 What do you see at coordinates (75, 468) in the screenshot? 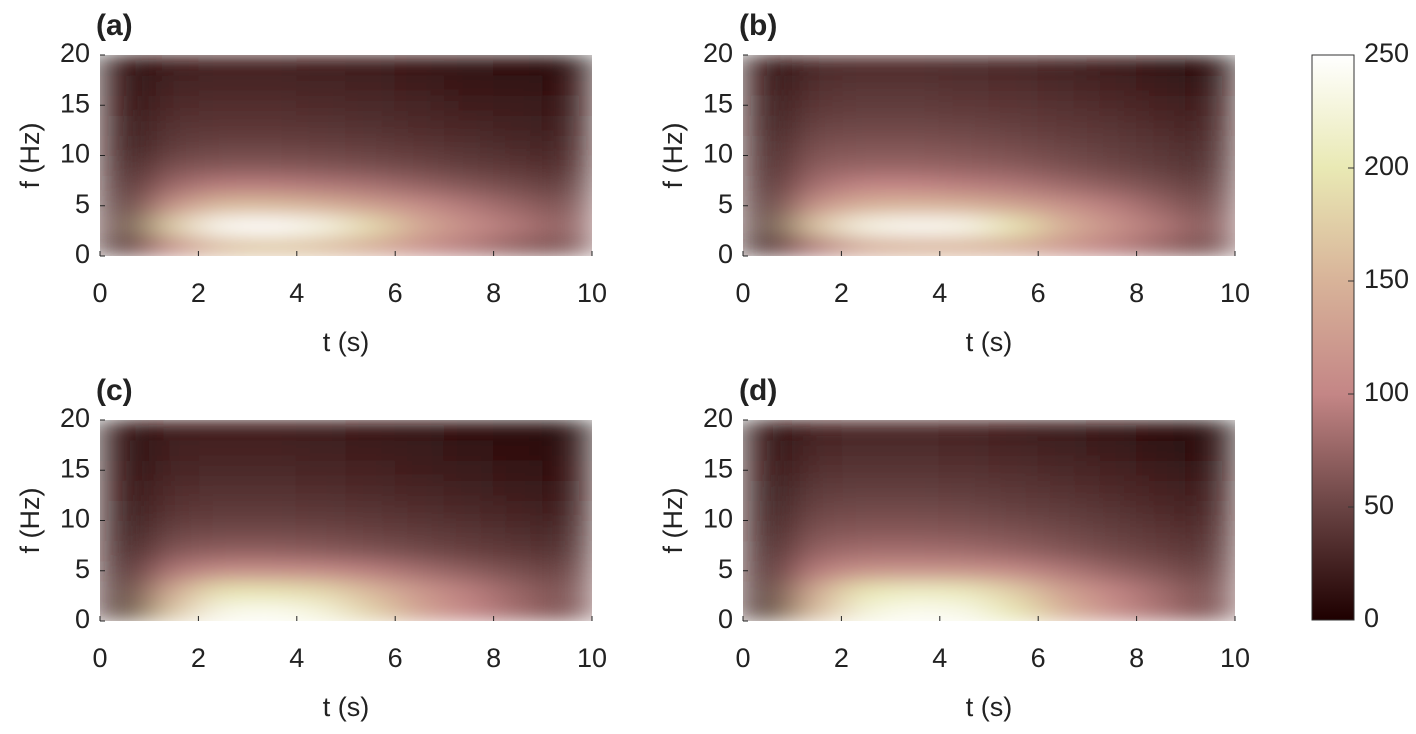
I see `y-tick-label: 15` at bounding box center [75, 468].